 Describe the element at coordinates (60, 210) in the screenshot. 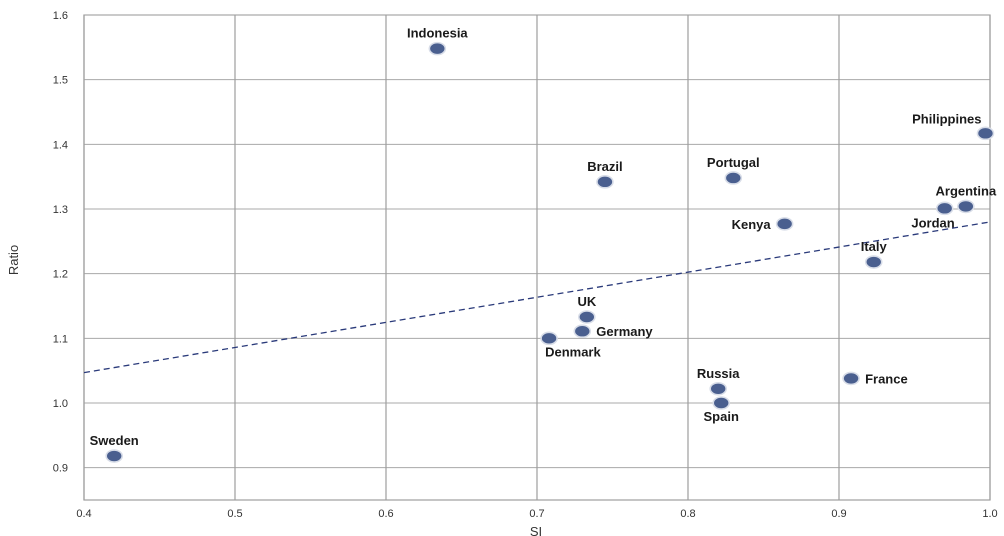

I see `y-tick-label: 1.3` at that location.